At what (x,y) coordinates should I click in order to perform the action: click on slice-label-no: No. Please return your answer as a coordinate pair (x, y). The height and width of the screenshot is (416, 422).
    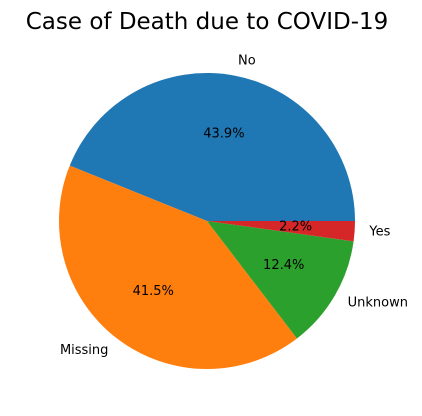
    Looking at the image, I should click on (247, 61).